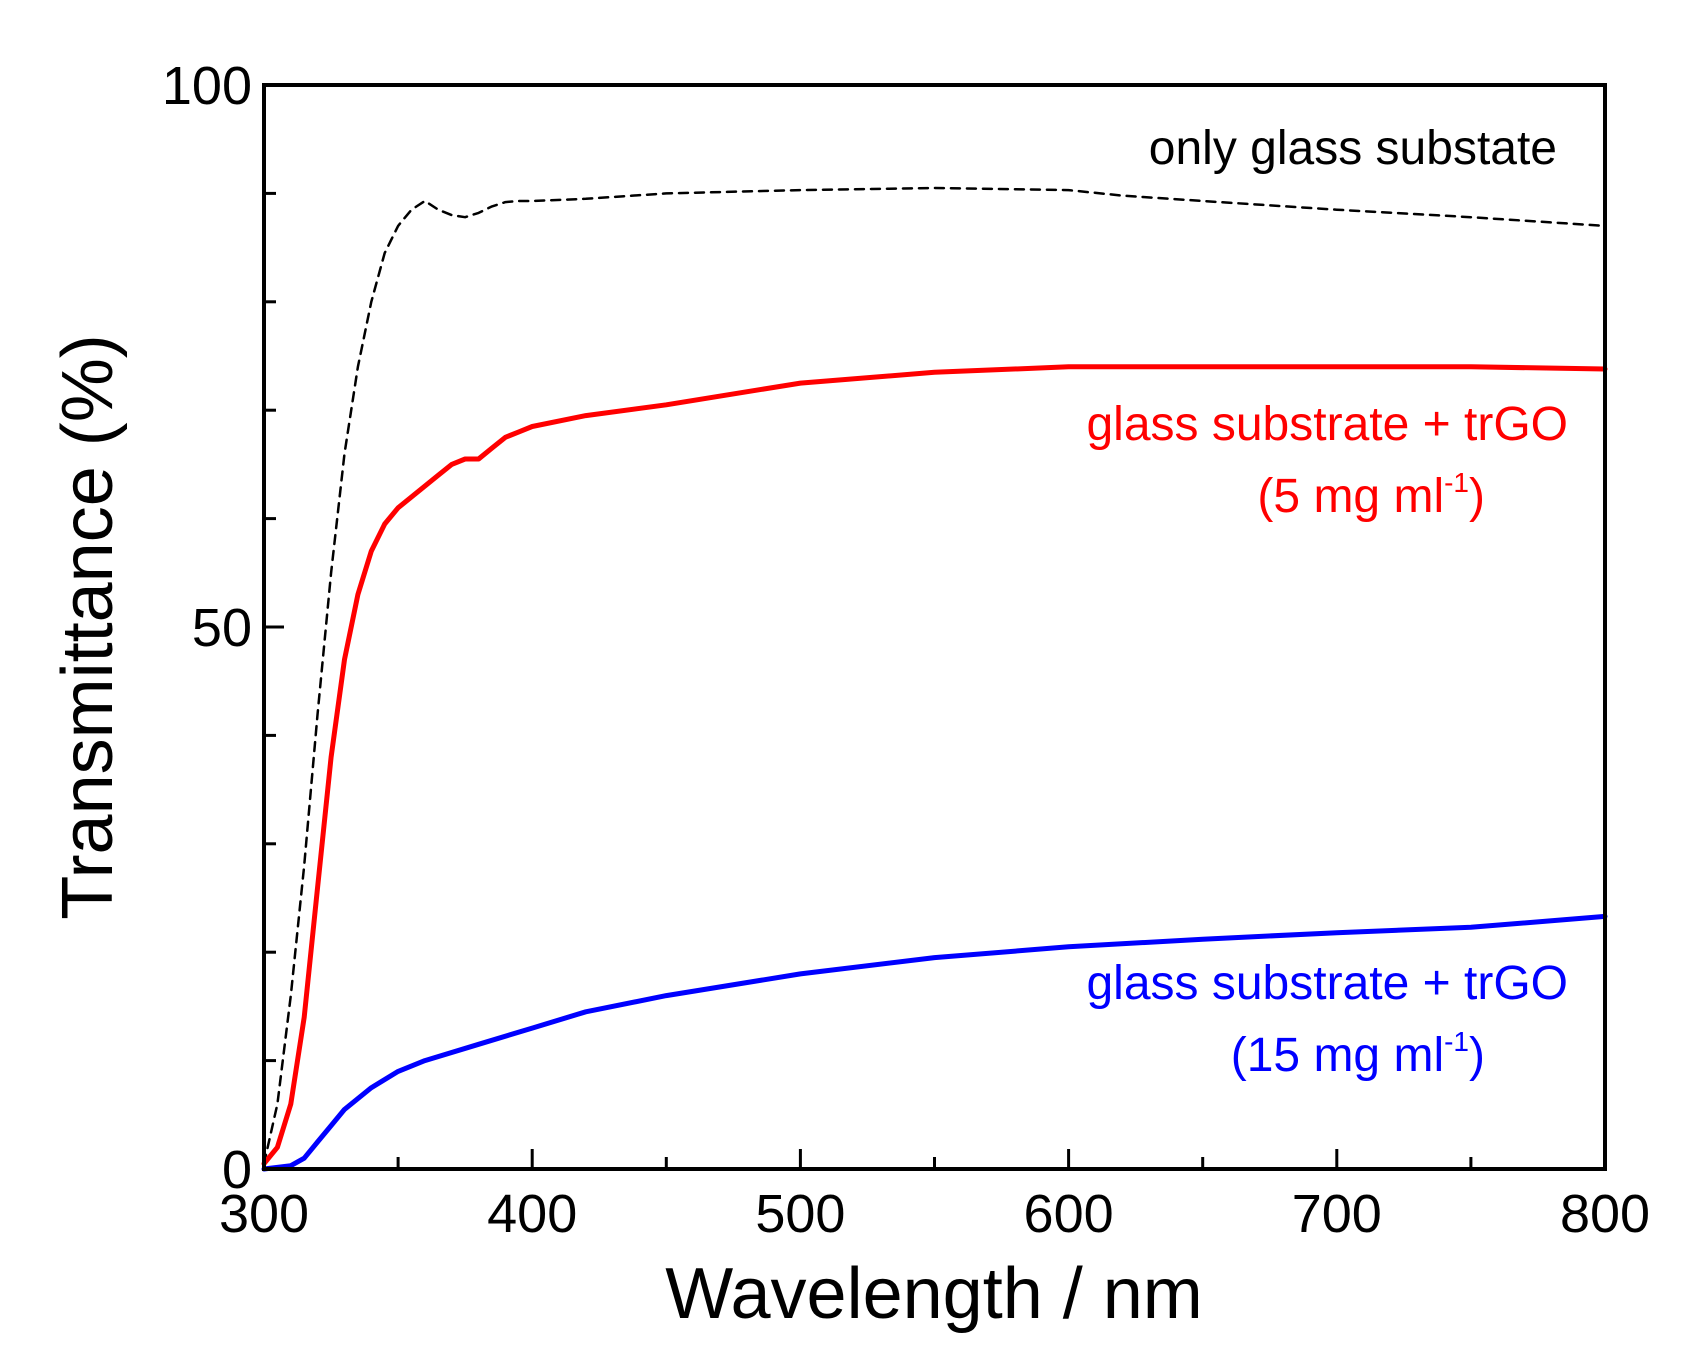 This screenshot has width=1693, height=1360. Describe the element at coordinates (1353, 148) in the screenshot. I see `annotation-only-glass: only glass substate` at that location.